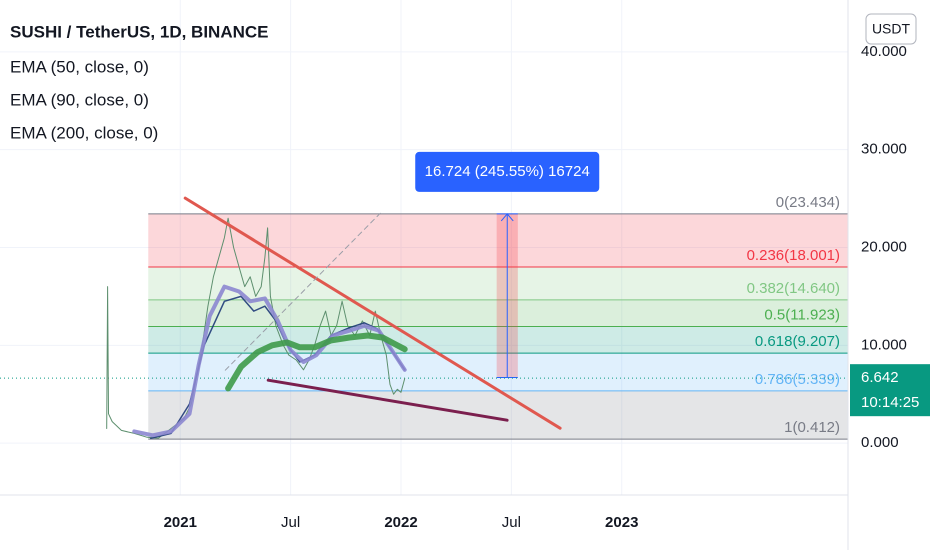 Image resolution: width=932 pixels, height=550 pixels. Describe the element at coordinates (880, 377) in the screenshot. I see `last-price-label: 6.642` at that location.